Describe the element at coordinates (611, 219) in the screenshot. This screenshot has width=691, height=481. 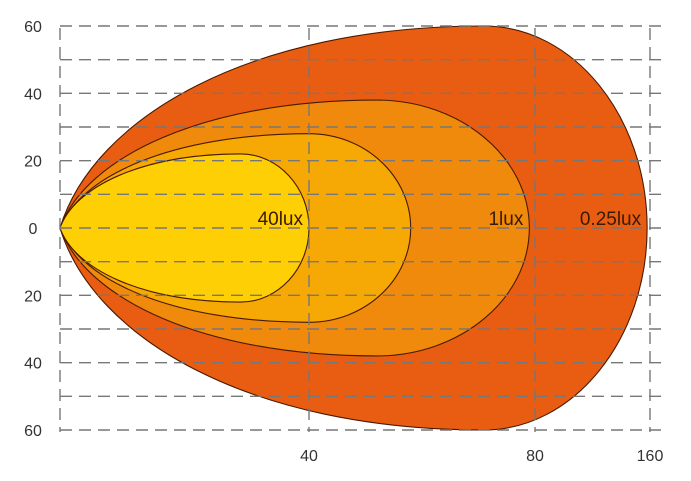
I see `contour-label: 0.25lux` at that location.